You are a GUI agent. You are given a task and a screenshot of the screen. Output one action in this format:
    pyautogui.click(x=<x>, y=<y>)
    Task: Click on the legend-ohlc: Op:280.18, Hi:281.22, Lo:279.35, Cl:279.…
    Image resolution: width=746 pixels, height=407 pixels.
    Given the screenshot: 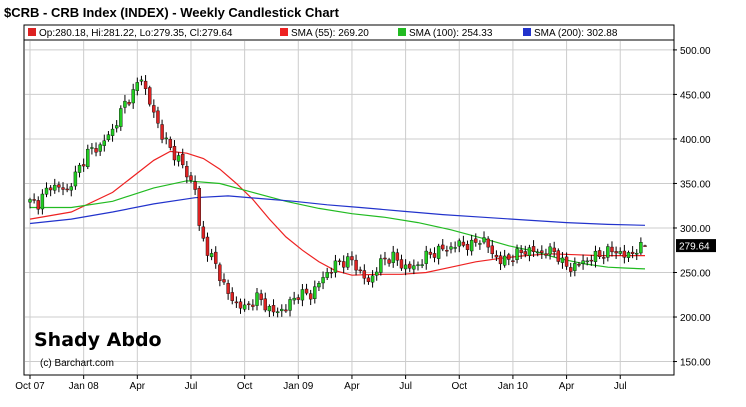 What is the action you would take?
    pyautogui.click(x=136, y=33)
    